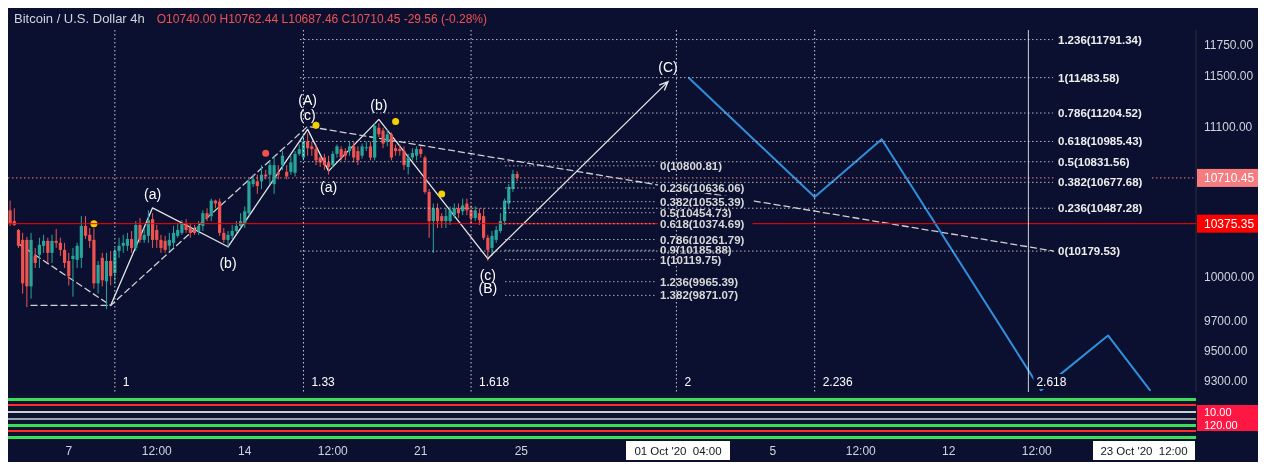 This screenshot has height=470, width=1266. Describe the element at coordinates (1094, 161) in the screenshot. I see `ref-line-label: 0.5(10831.56)` at that location.